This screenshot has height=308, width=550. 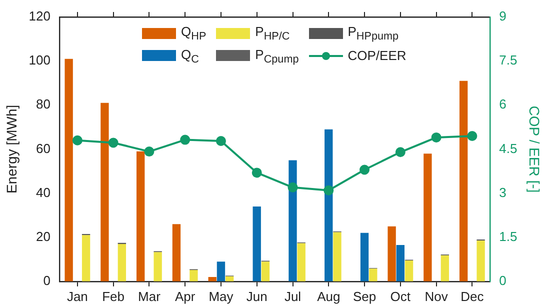 I want to click on x-tick-label: Jan, so click(x=77, y=296).